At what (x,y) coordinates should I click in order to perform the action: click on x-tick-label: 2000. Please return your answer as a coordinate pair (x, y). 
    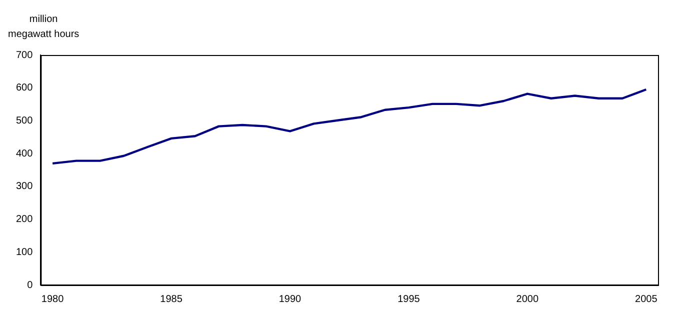
    Looking at the image, I should click on (527, 299).